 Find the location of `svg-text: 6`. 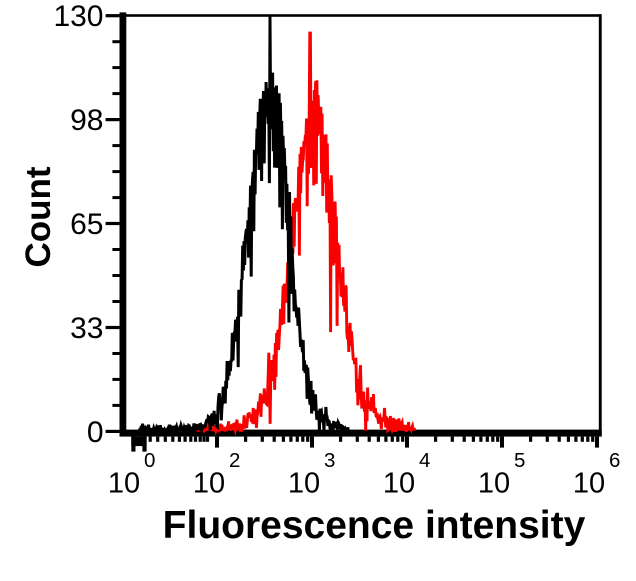

svg-text: 6 is located at coordinates (614, 460).